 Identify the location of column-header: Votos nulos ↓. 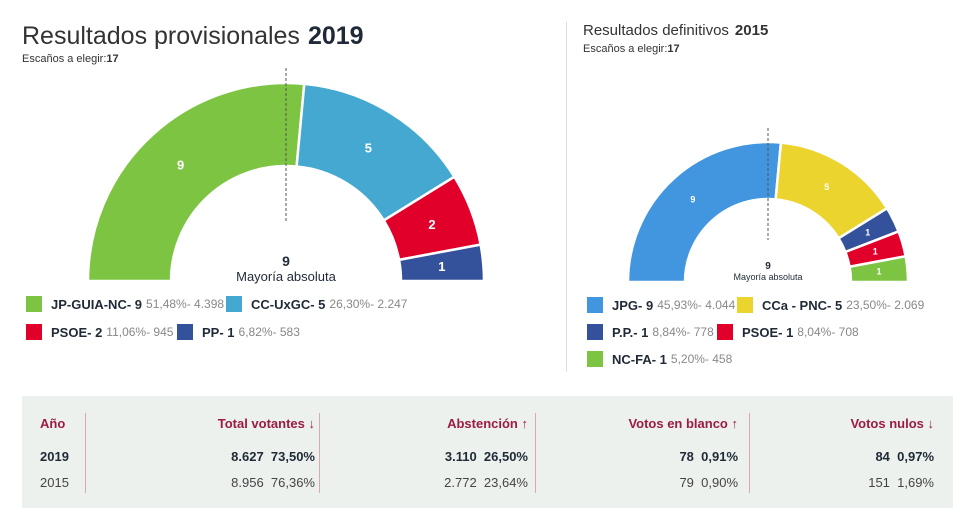
(892, 423).